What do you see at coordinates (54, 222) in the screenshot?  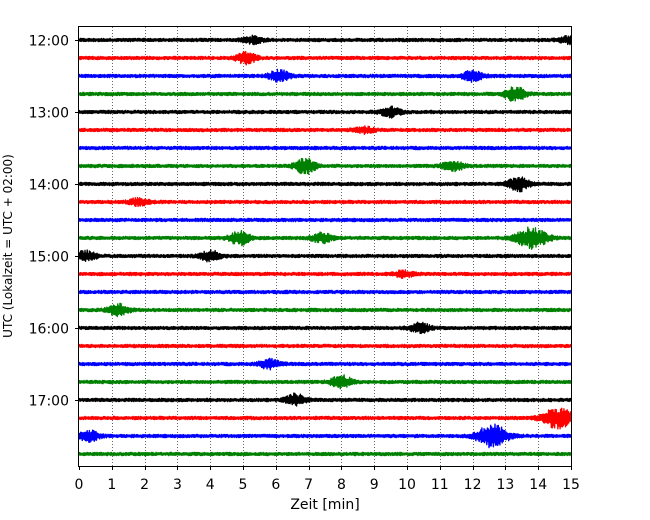 I see `y-axis-ticks: 12:00 13:00 14:00 15:00 16:00 17:00` at bounding box center [54, 222].